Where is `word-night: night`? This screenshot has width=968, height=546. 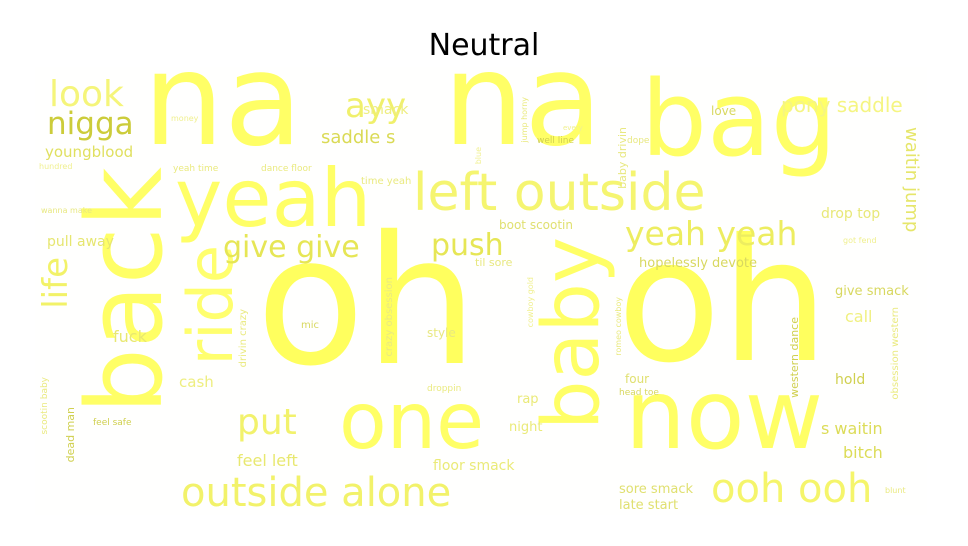
word-night: night is located at coordinates (526, 427).